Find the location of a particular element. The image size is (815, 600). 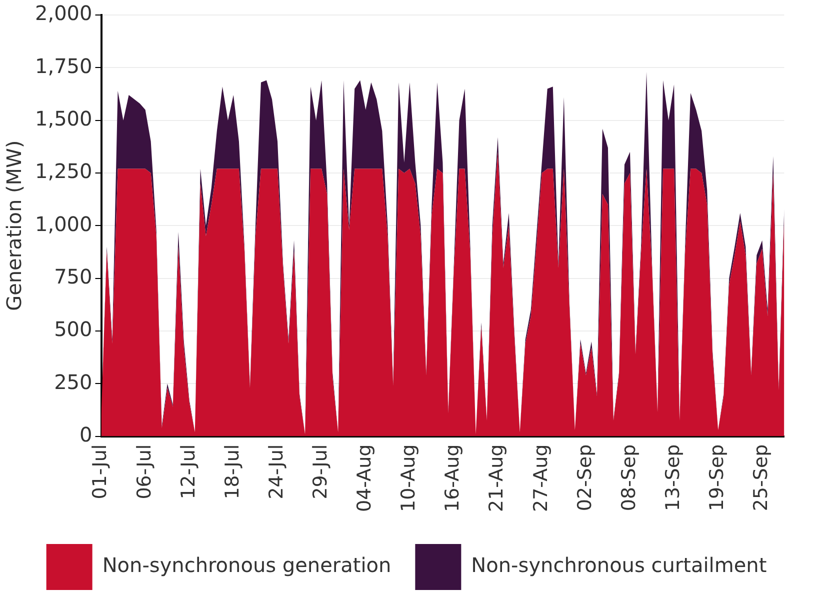

y-tick-label: 750 is located at coordinates (73, 276).